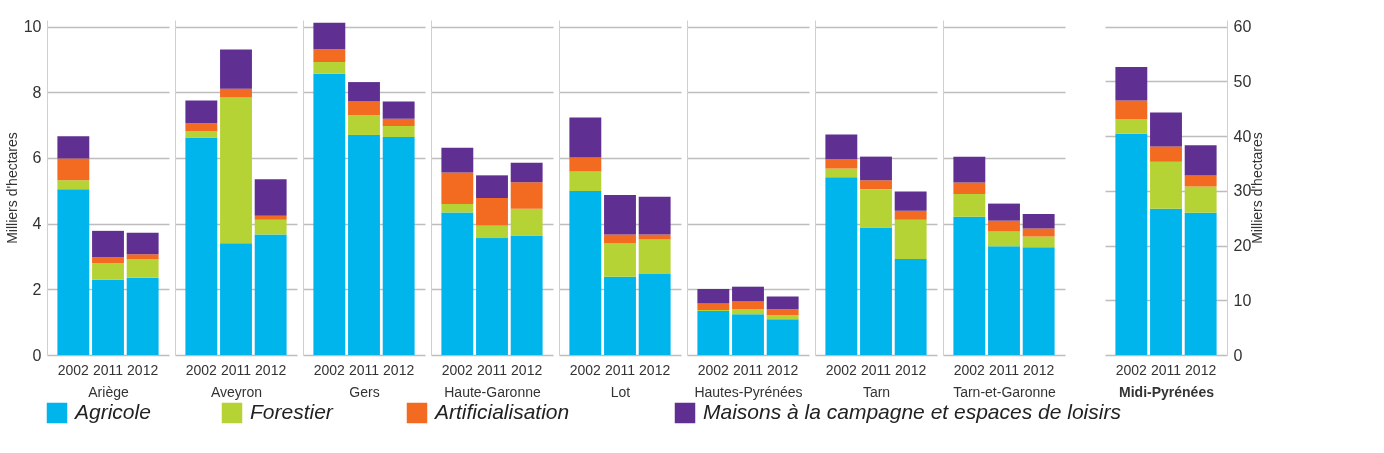 This screenshot has height=453, width=1384. I want to click on y-tick-label: 10, so click(32, 27).